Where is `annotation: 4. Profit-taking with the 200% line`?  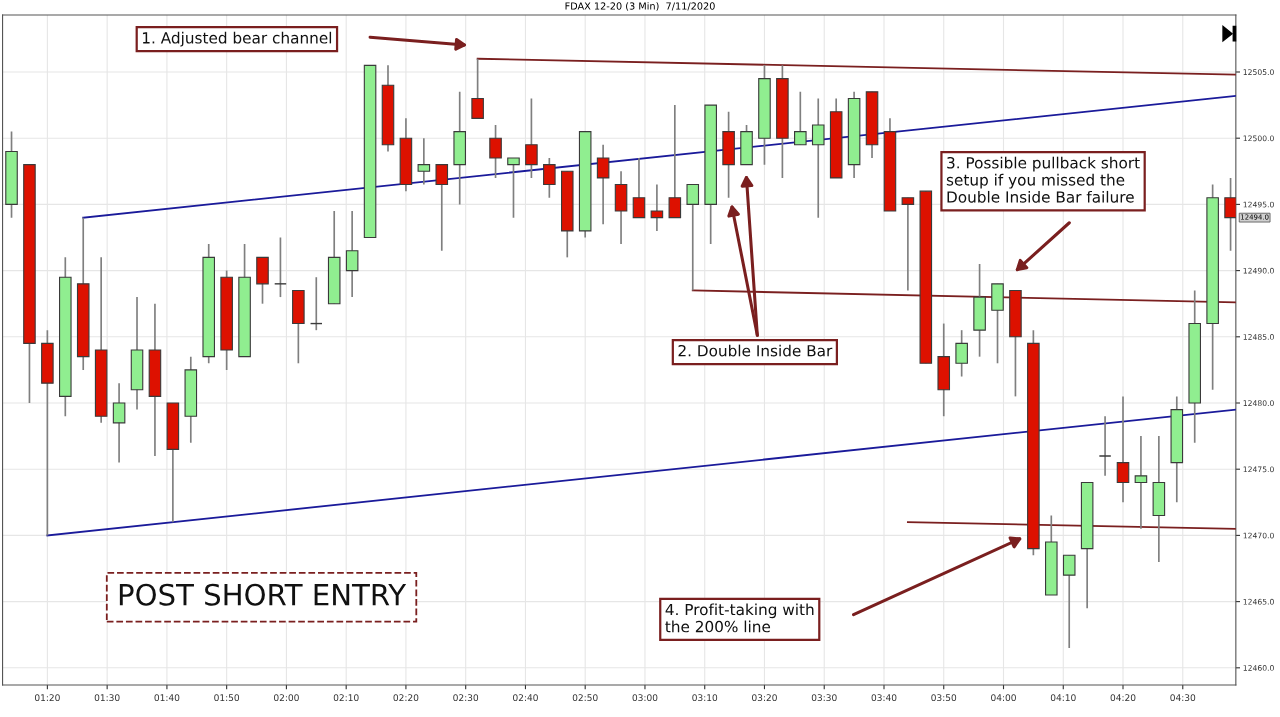
annotation: 4. Profit-taking with the 200% line is located at coordinates (739, 618).